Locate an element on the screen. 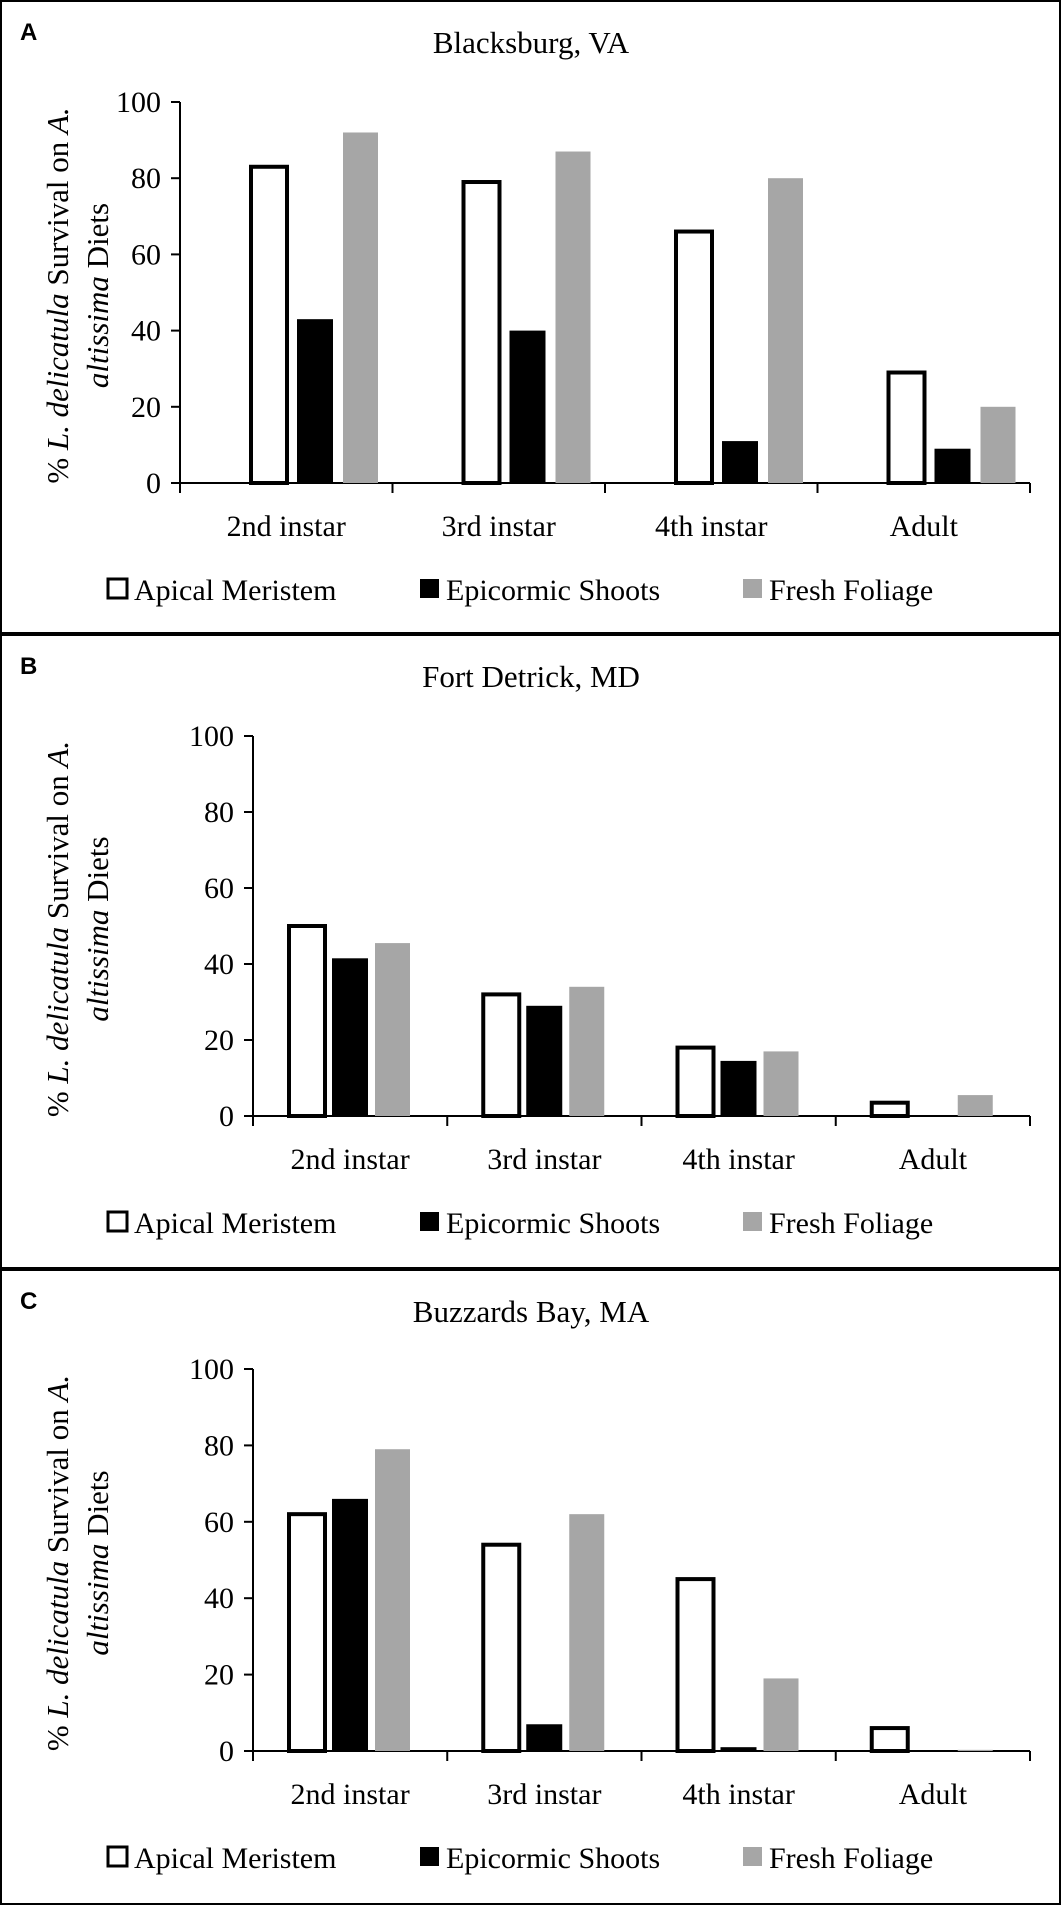 The image size is (1063, 1905). panel-label: A is located at coordinates (28, 32).